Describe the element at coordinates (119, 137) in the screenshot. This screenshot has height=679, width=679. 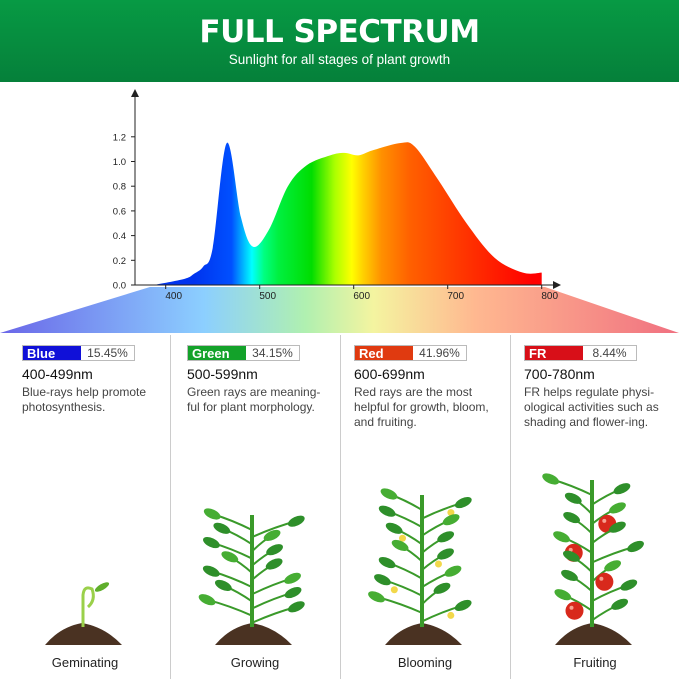
I see `y-tick-label: 1.2` at that location.